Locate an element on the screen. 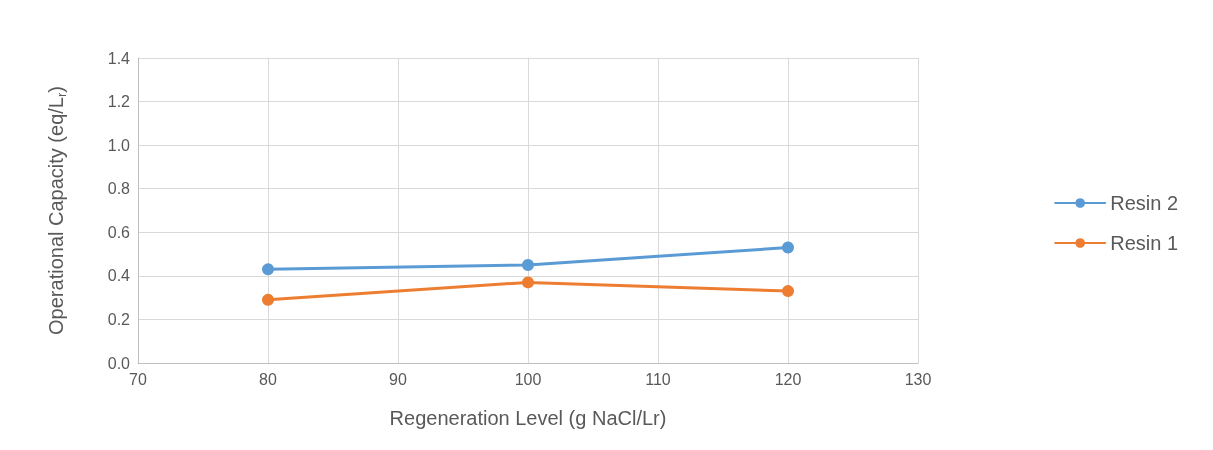 The height and width of the screenshot is (450, 1213). x-tick-label: 80 is located at coordinates (268, 379).